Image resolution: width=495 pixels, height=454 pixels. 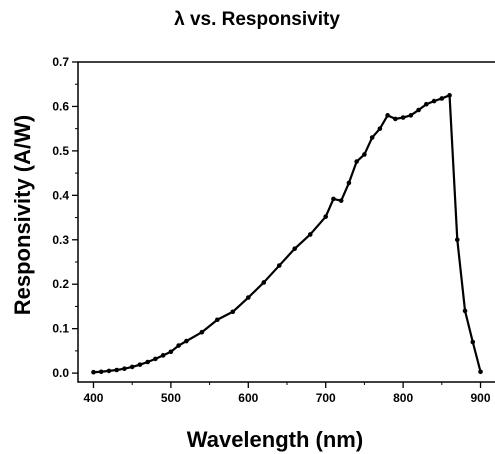 I want to click on y-tick-label: 0.0, so click(x=60, y=373).